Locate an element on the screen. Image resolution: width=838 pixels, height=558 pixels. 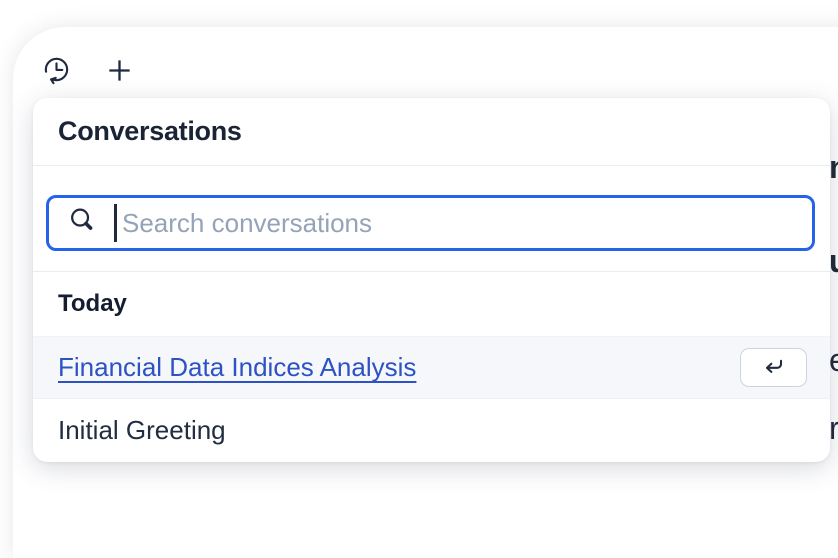
background-text-fragment: r is located at coordinates (833, 428).